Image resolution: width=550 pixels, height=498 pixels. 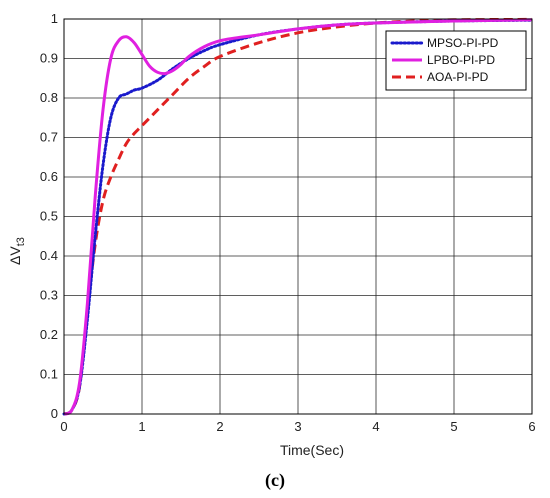 What do you see at coordinates (54, 413) in the screenshot?
I see `y-tick-label: 0` at bounding box center [54, 413].